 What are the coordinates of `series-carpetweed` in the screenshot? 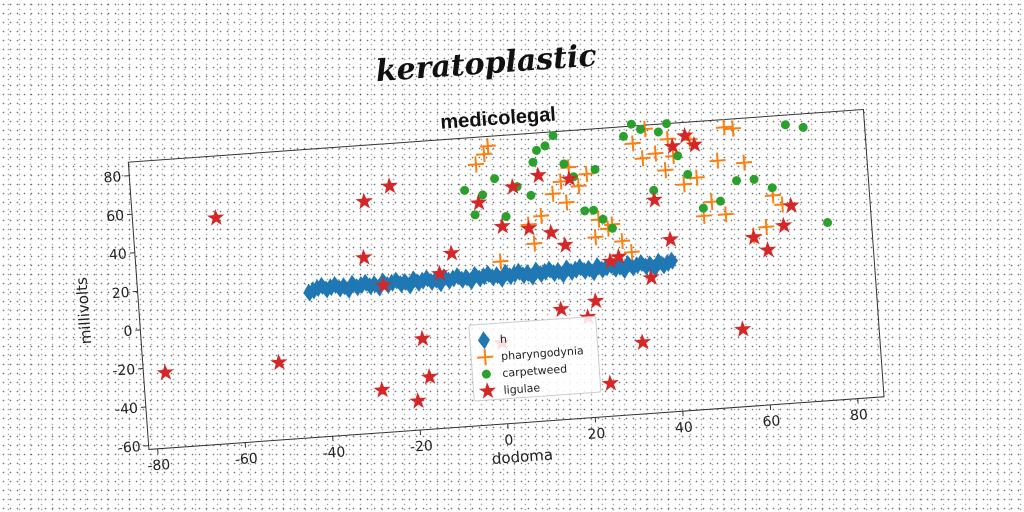 It's located at (646, 176).